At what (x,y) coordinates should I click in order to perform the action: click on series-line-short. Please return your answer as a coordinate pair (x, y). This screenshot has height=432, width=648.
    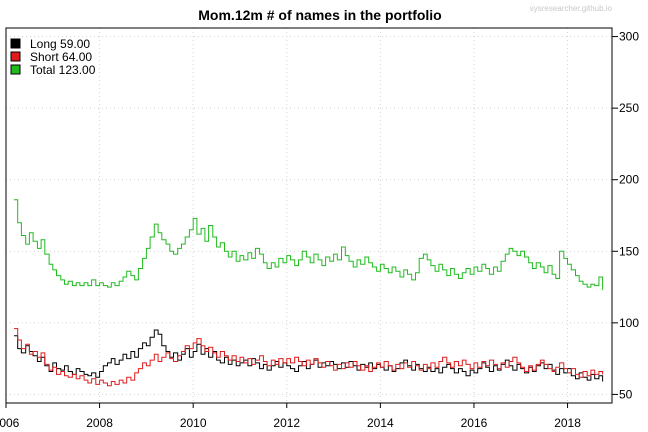
    Looking at the image, I should click on (309, 357).